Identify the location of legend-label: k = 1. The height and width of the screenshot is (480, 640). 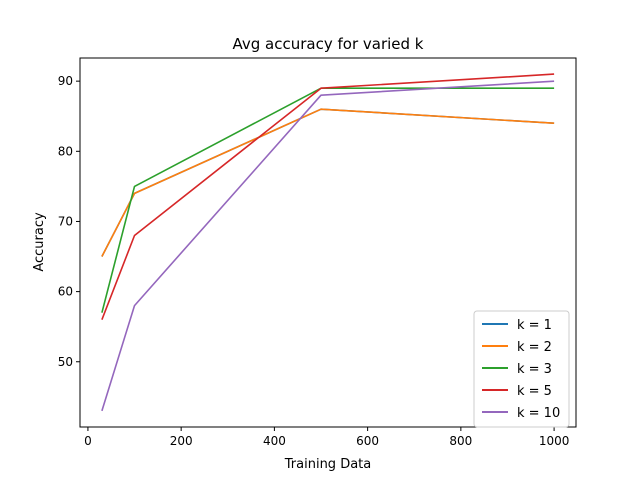
(534, 325).